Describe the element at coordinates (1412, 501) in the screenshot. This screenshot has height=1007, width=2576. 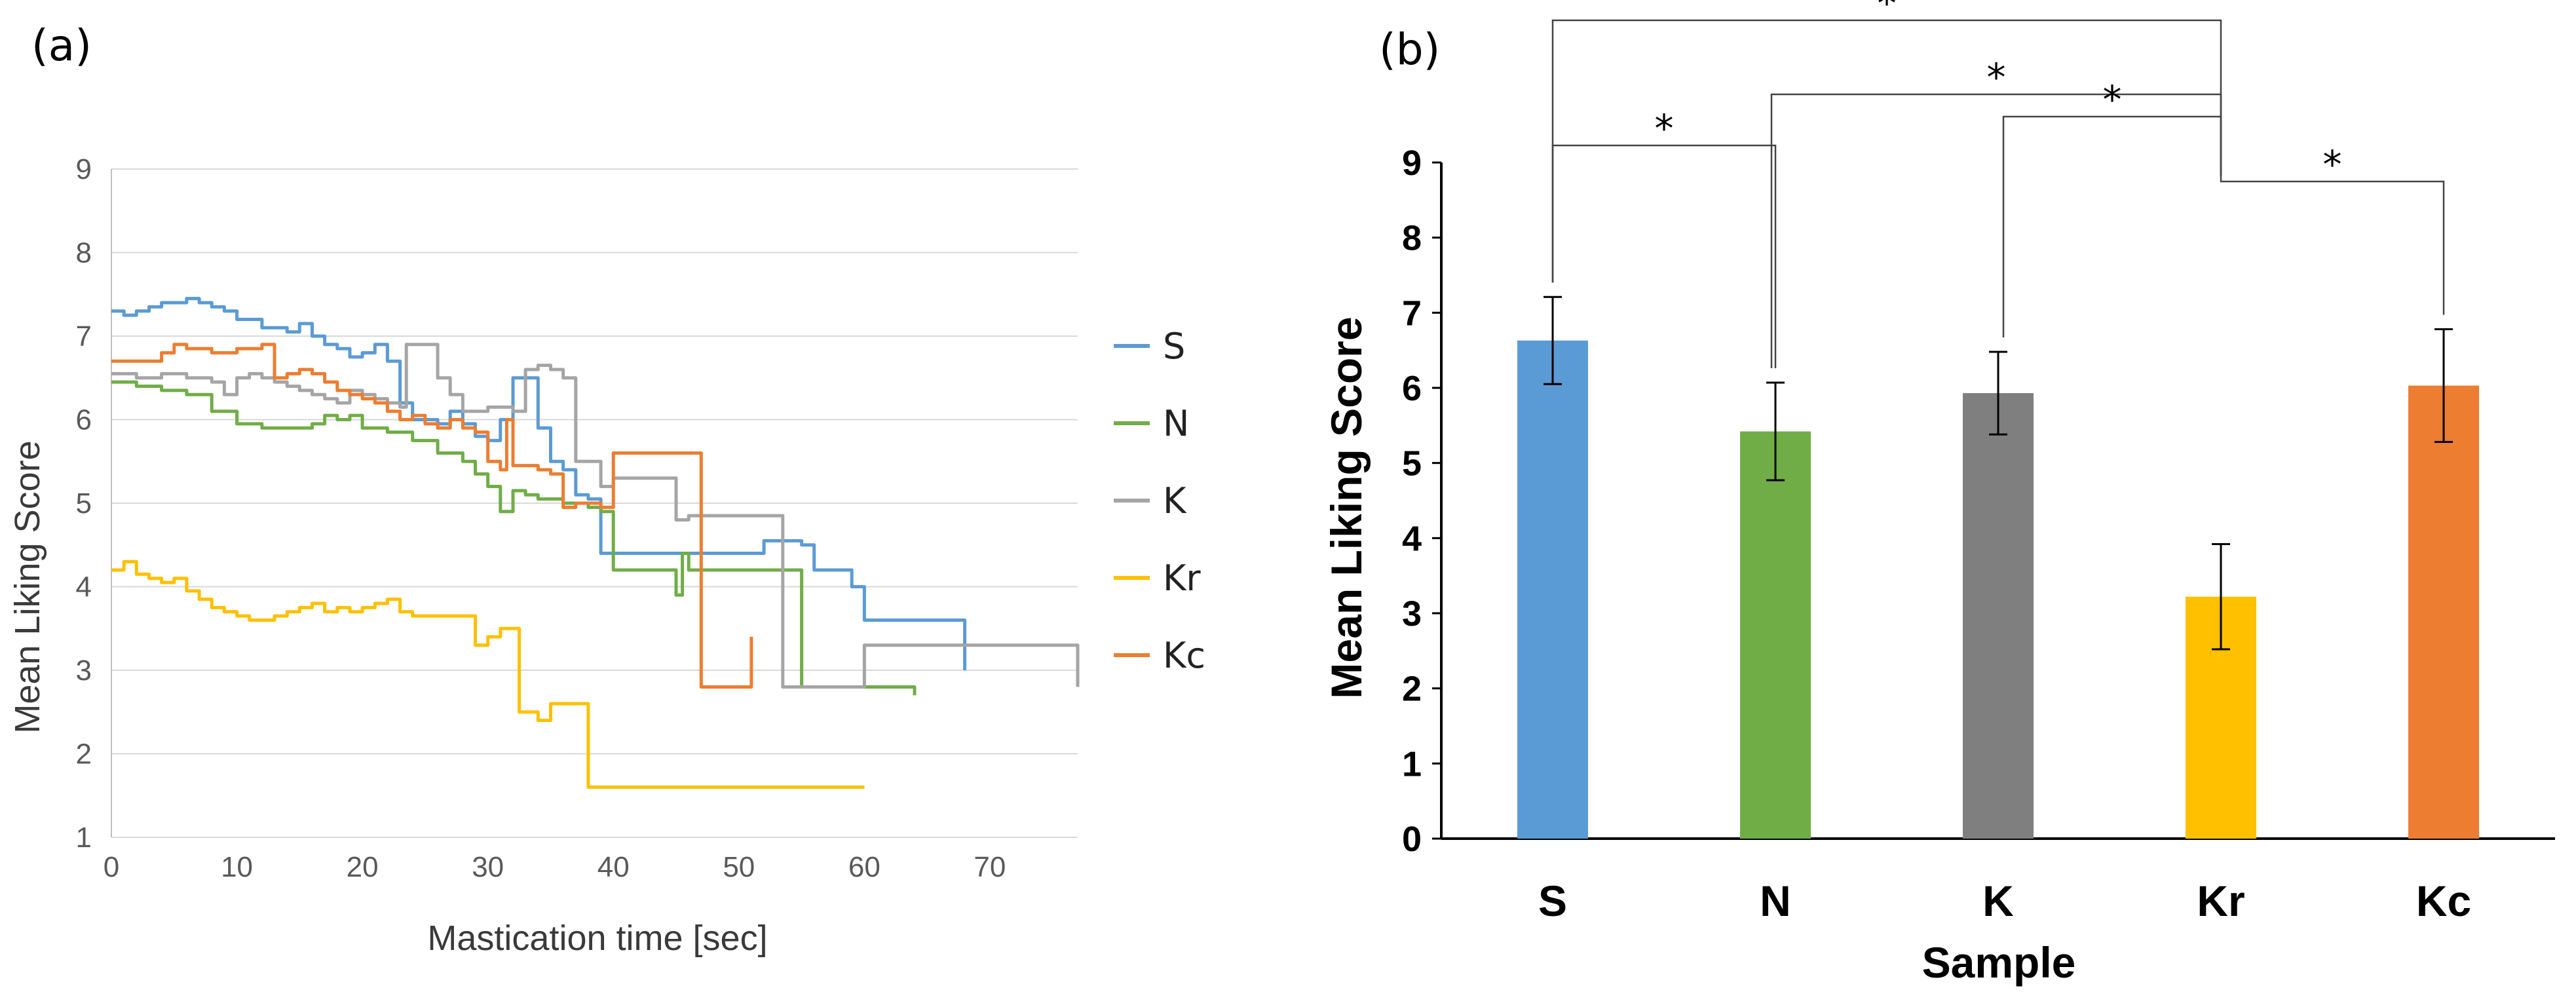
I see `b-y-tick-labels: 0 1 2 3 4 5 6 7 8 9` at that location.